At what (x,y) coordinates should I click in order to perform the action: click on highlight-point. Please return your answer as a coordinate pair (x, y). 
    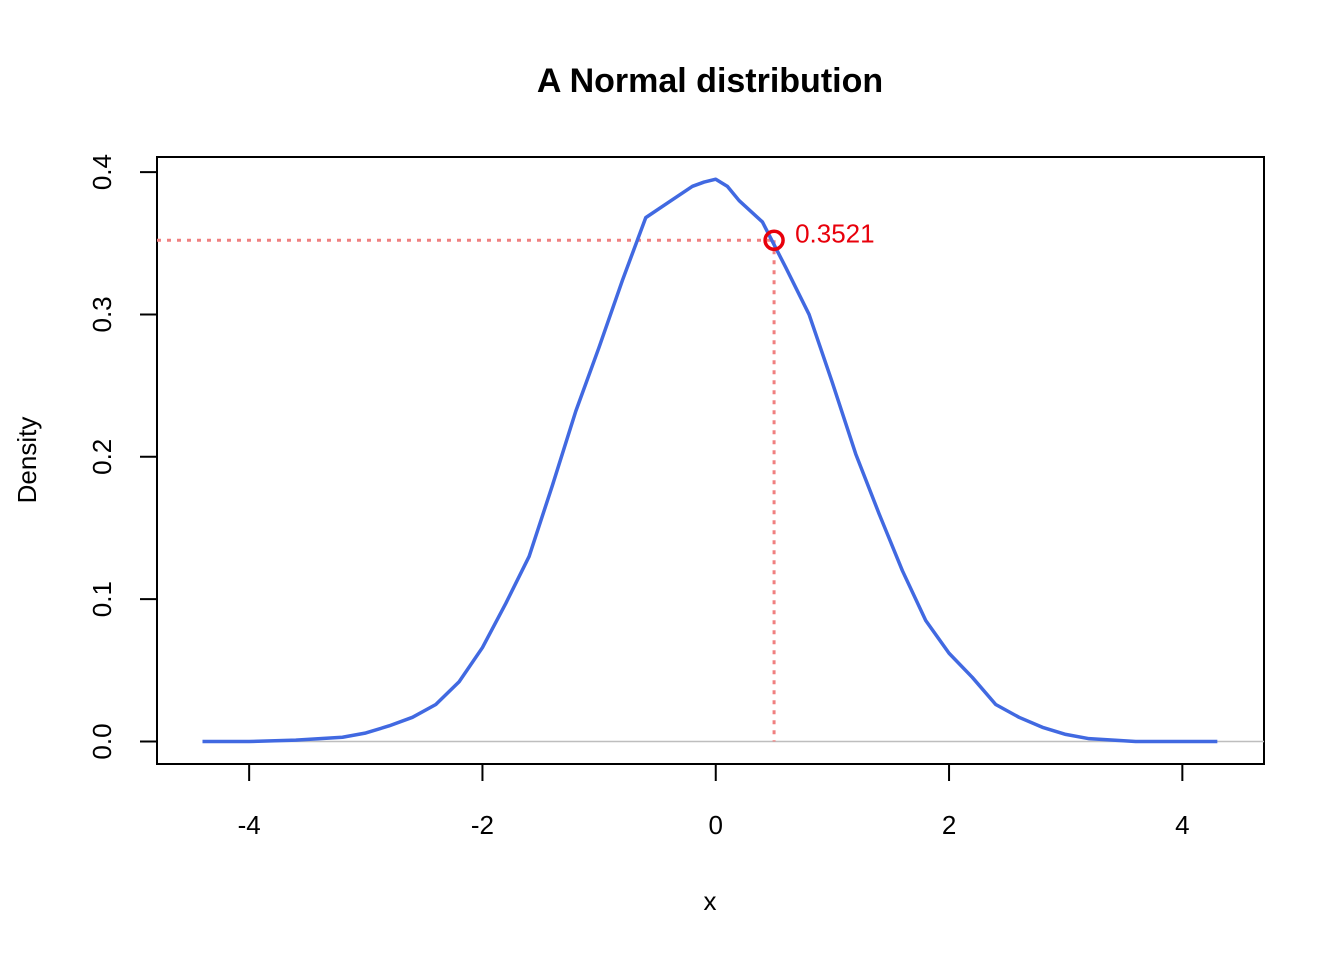
    Looking at the image, I should click on (774, 240).